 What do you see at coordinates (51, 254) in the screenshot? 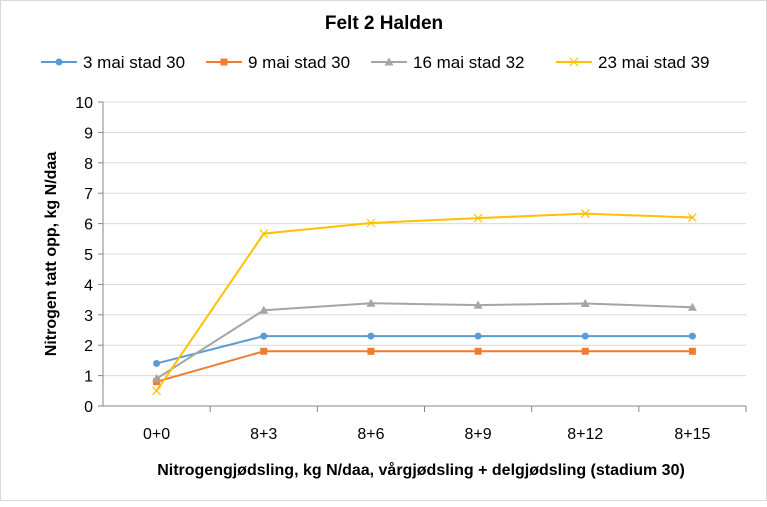
I see `y-axis-label: Nitrogen tatt opp, kg N/daa` at bounding box center [51, 254].